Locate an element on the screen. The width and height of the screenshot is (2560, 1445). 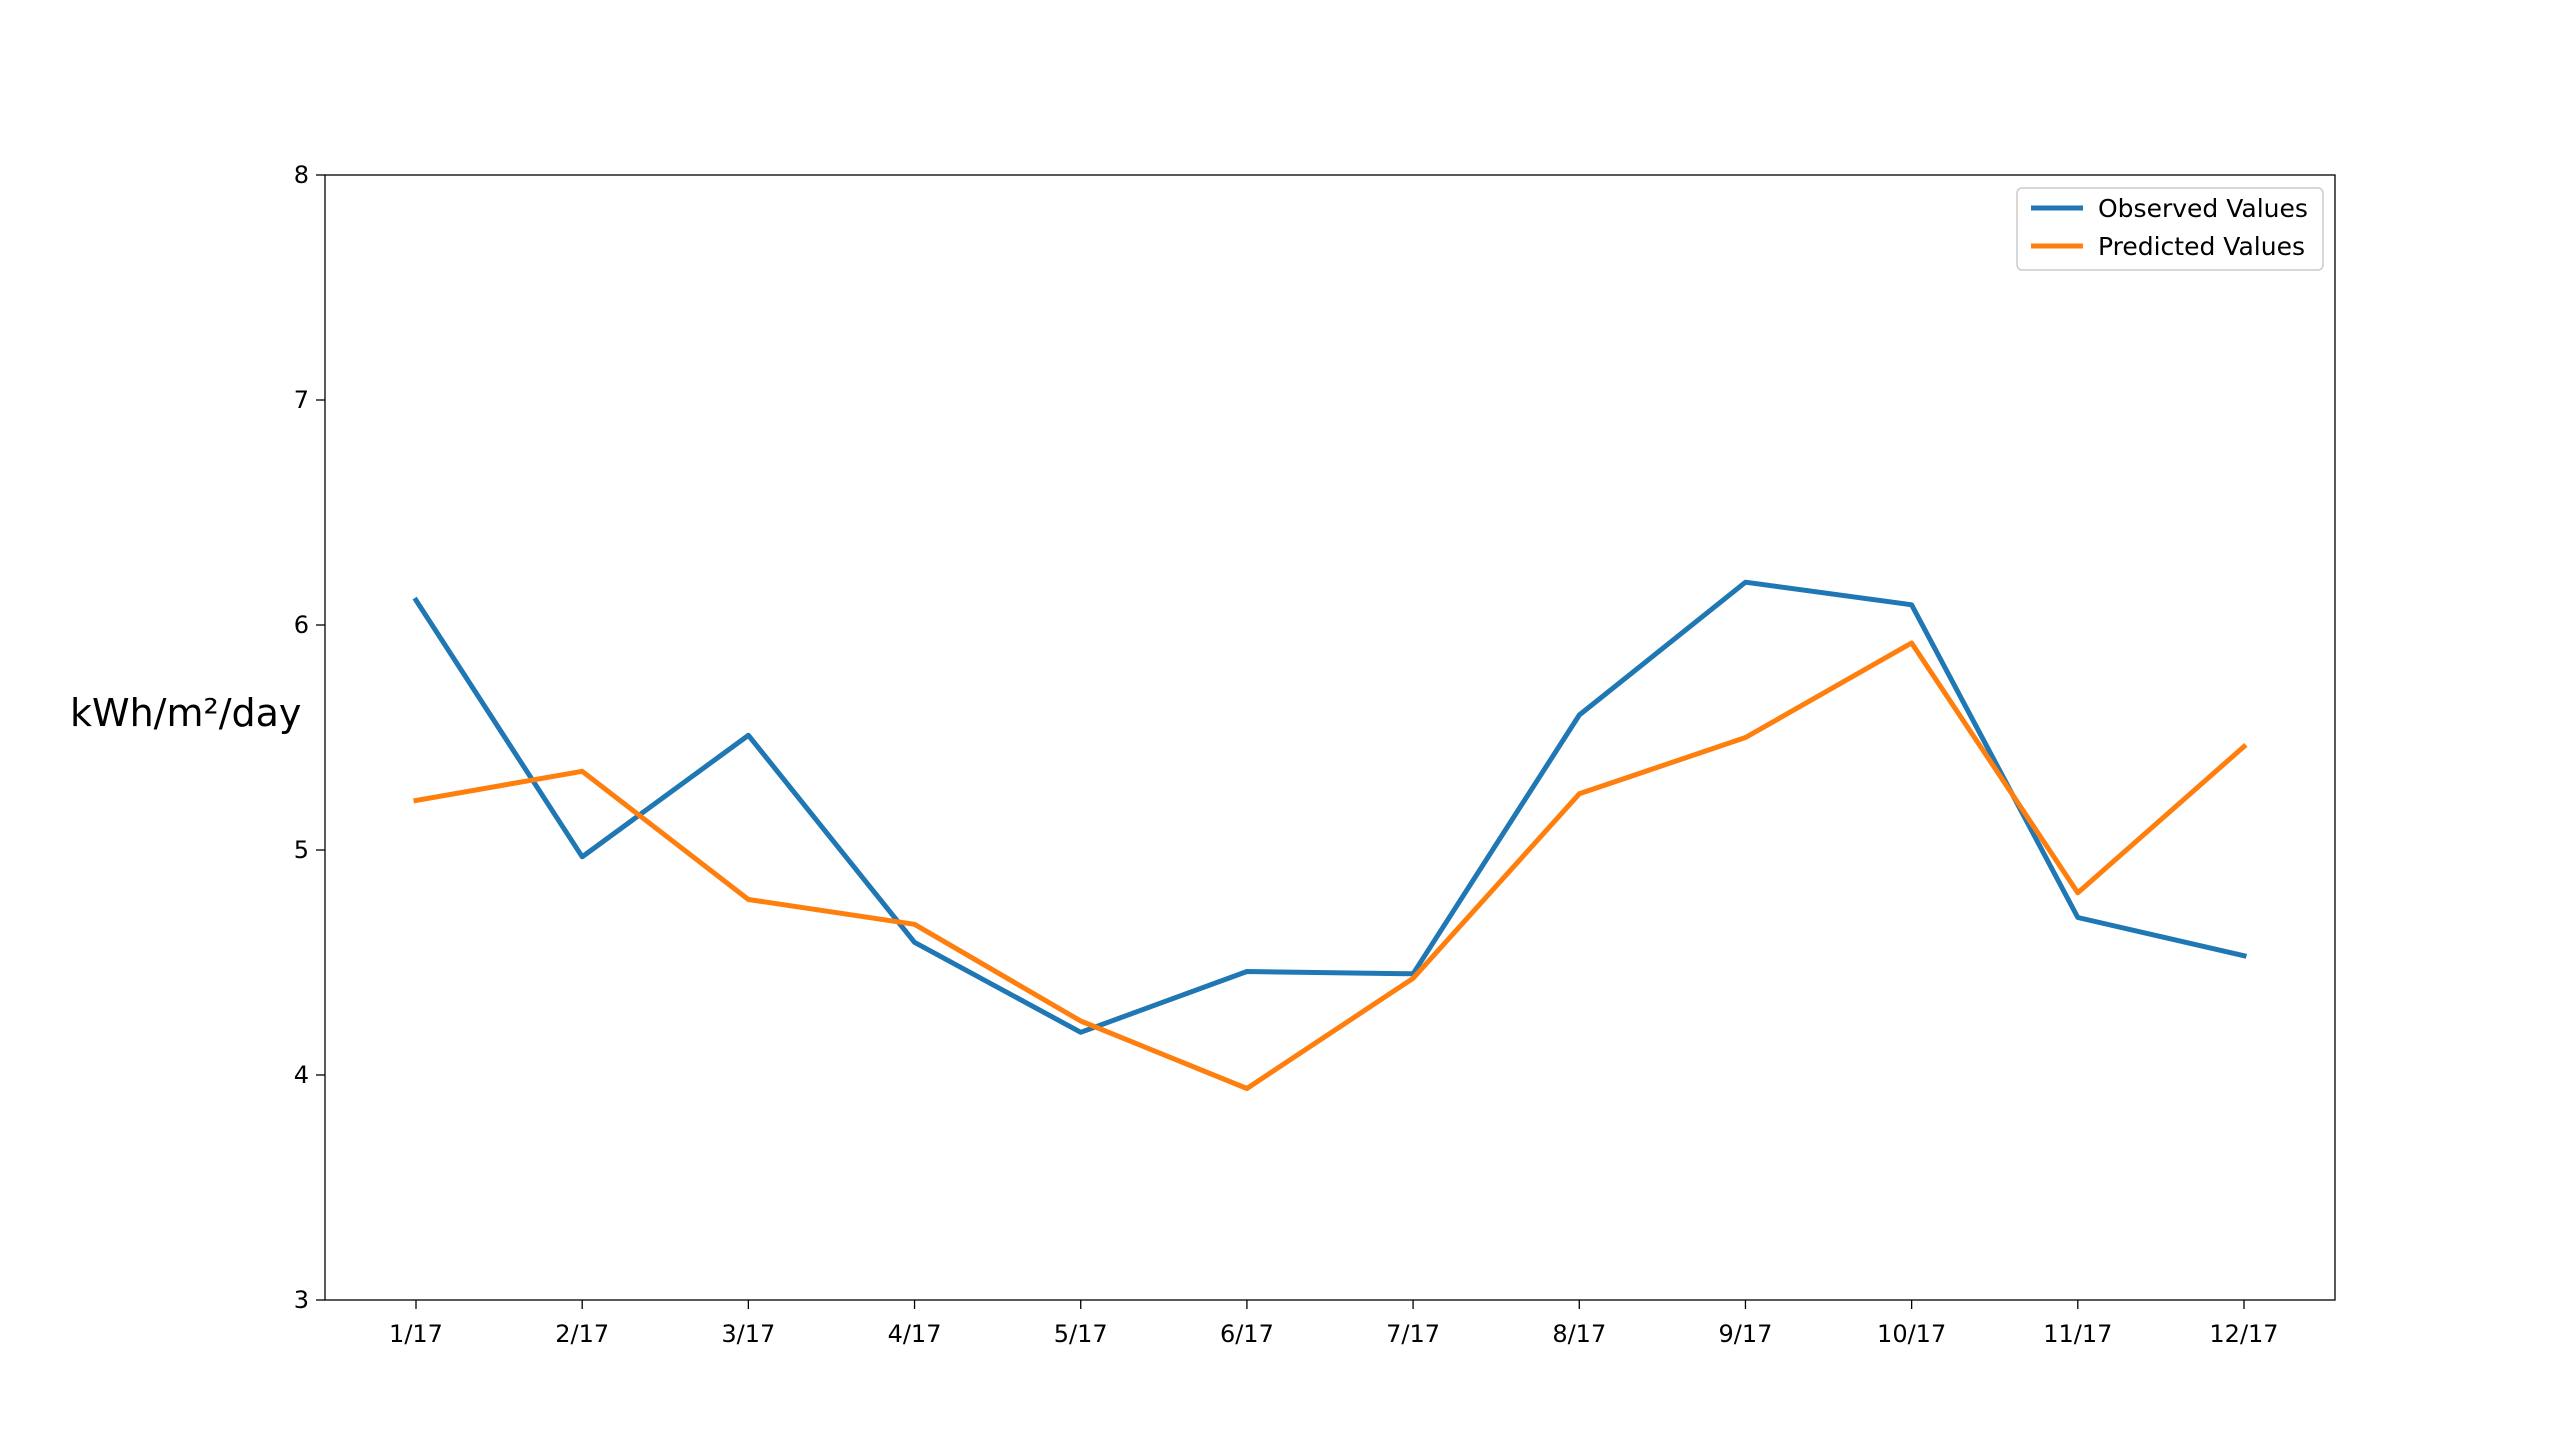
x-tick-label: 10/17 is located at coordinates (1911, 1334).